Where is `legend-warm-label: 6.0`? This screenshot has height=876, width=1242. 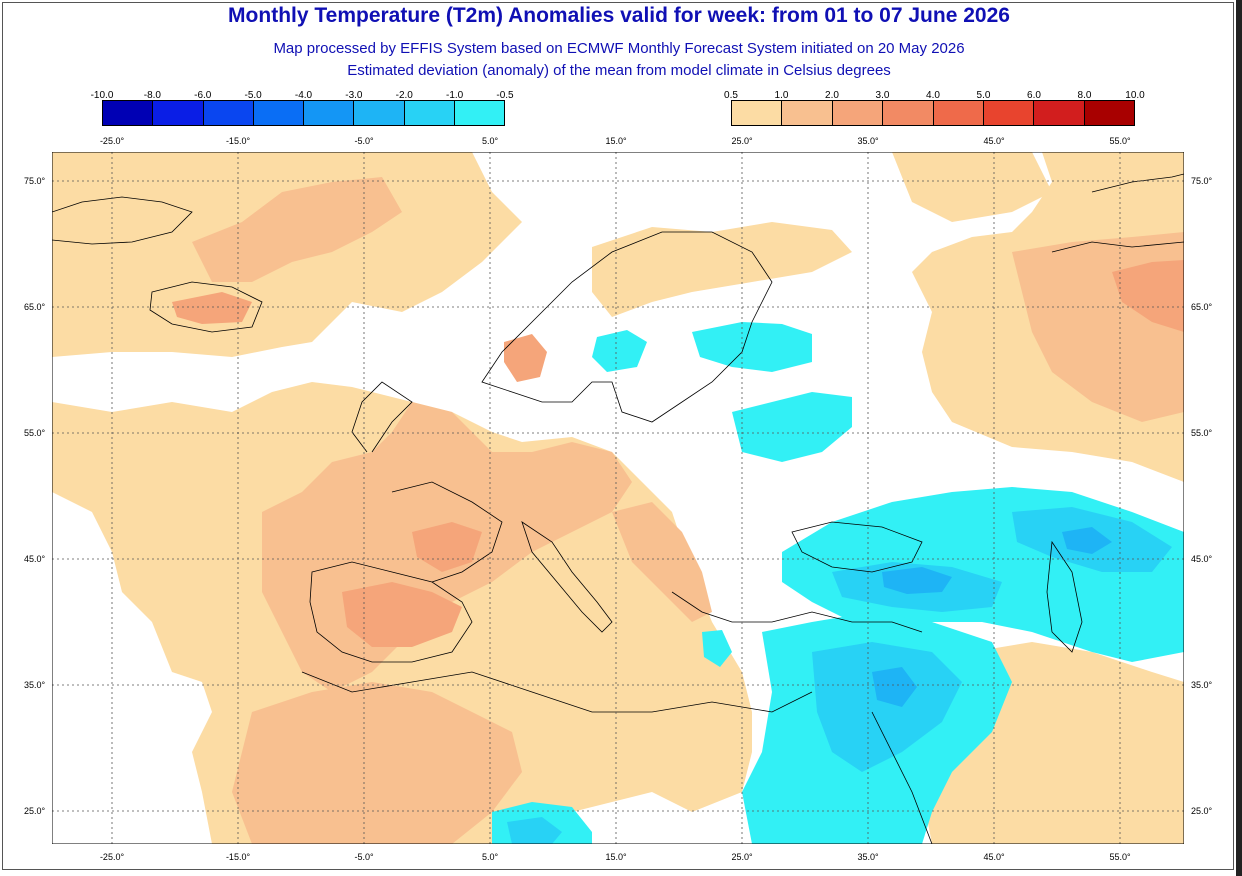 legend-warm-label: 6.0 is located at coordinates (1034, 95).